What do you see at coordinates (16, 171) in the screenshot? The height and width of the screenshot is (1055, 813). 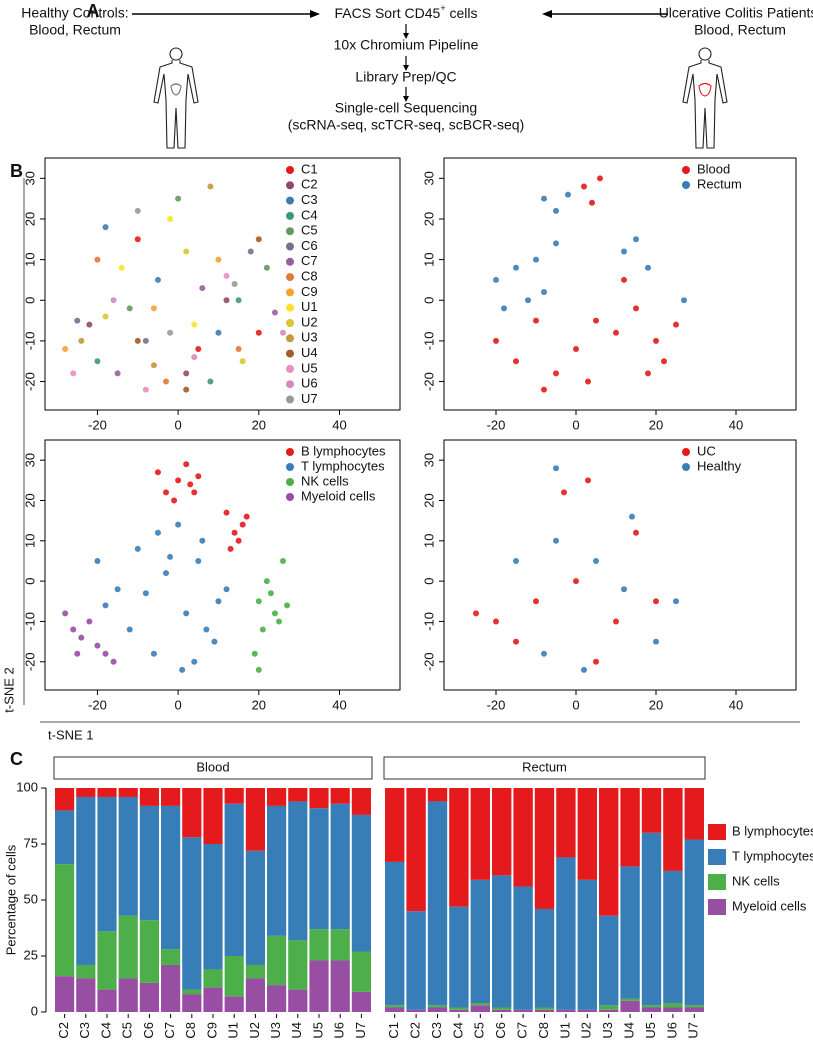 I see `panel-label: B` at bounding box center [16, 171].